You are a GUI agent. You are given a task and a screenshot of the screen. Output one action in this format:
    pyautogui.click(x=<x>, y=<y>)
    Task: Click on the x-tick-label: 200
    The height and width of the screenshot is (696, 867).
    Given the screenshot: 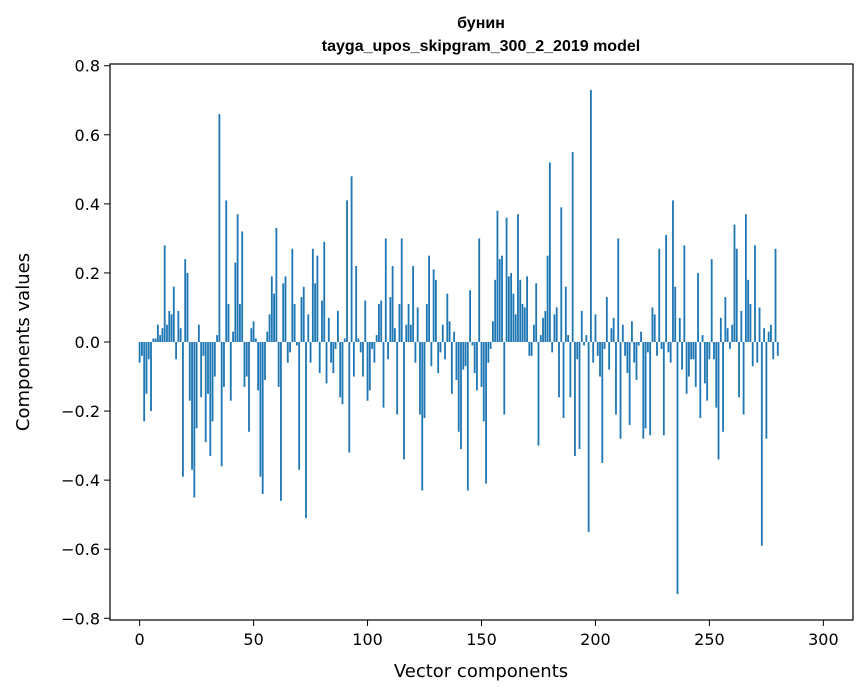 What is the action you would take?
    pyautogui.click(x=595, y=639)
    